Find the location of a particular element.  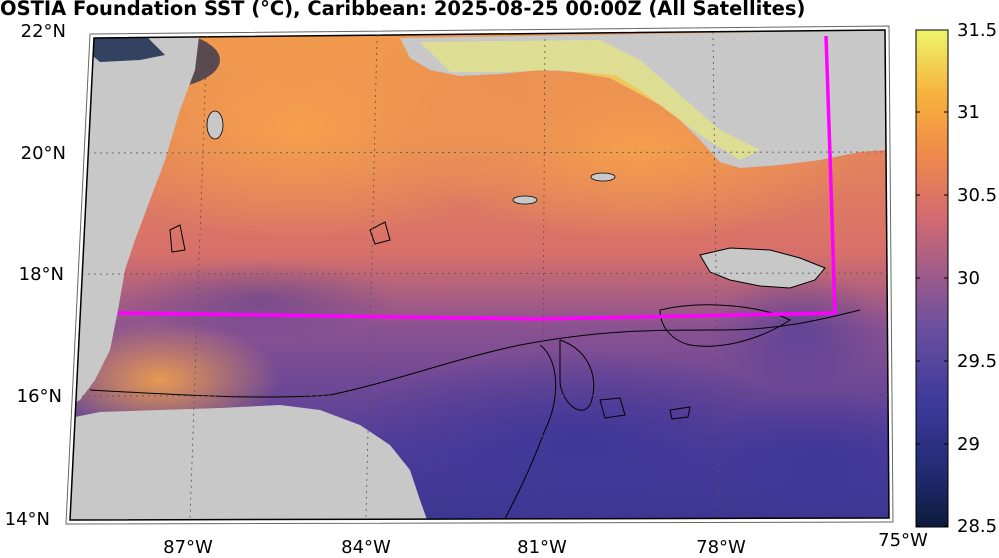

colorbar-ticks is located at coordinates (932, 278).